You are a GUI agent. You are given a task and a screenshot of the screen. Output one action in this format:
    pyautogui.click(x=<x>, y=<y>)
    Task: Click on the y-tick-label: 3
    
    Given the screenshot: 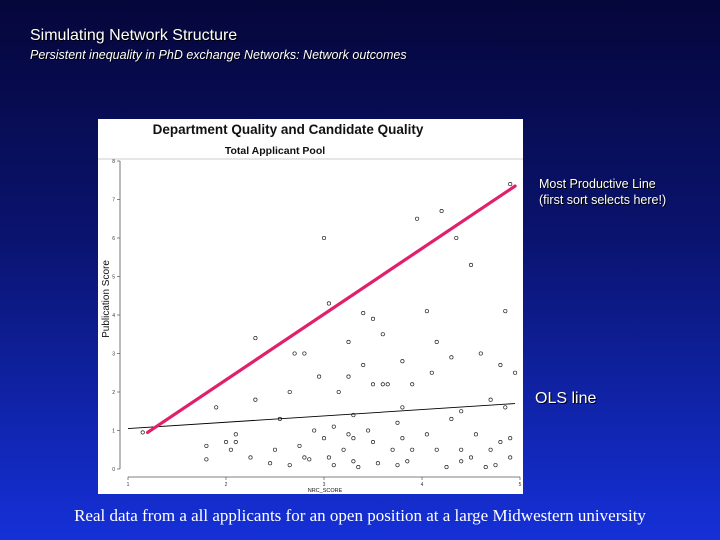 What is the action you would take?
    pyautogui.click(x=113, y=355)
    